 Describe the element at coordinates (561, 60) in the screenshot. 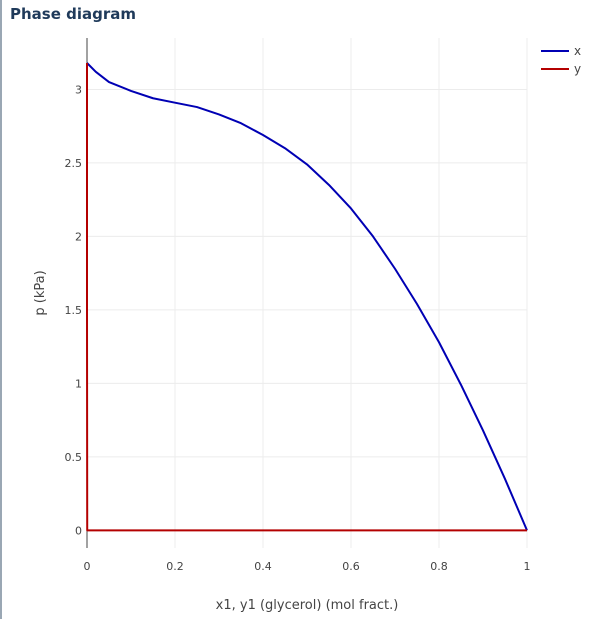

I see `legend: xy` at that location.